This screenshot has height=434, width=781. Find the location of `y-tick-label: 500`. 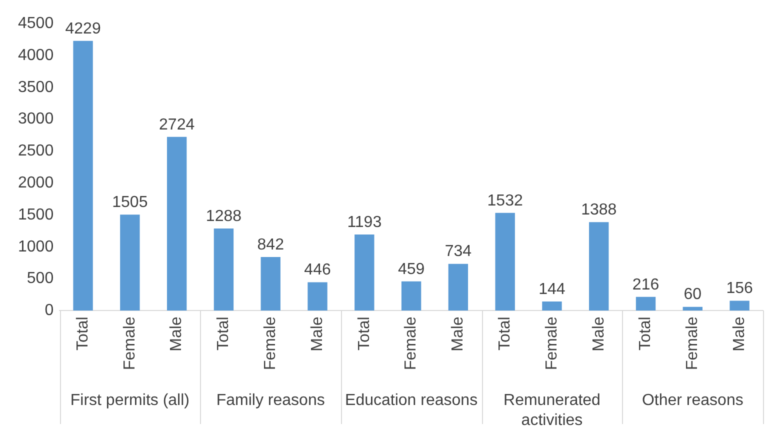

y-tick-label: 500 is located at coordinates (40, 279).